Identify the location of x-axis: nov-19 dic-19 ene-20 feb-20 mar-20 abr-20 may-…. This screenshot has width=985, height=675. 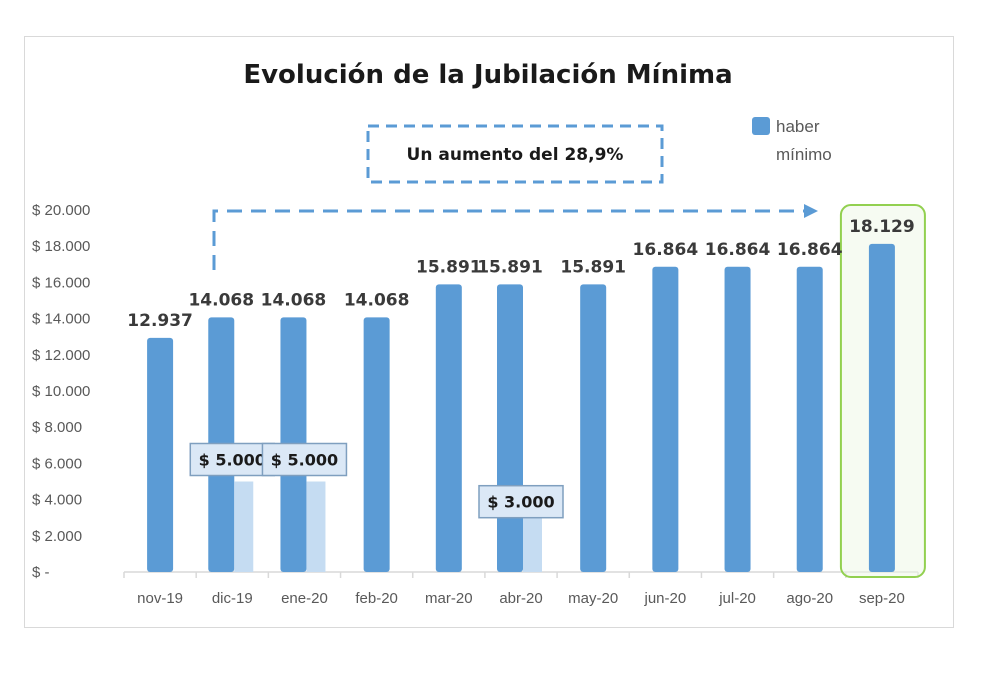
(521, 589).